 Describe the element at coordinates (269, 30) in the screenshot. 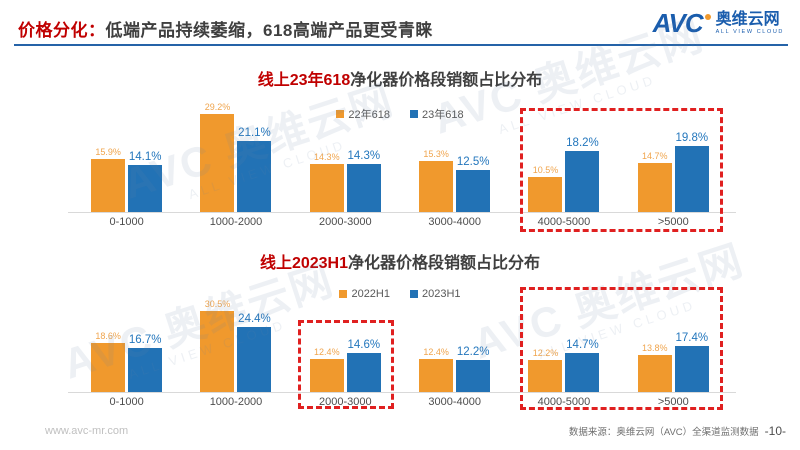

I see `page-title-text: 低端产品持续萎缩，618高端产品更受青睐` at that location.